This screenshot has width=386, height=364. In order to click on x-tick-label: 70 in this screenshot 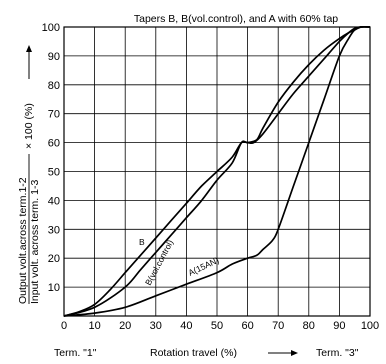, I will do `click(278, 326)`.